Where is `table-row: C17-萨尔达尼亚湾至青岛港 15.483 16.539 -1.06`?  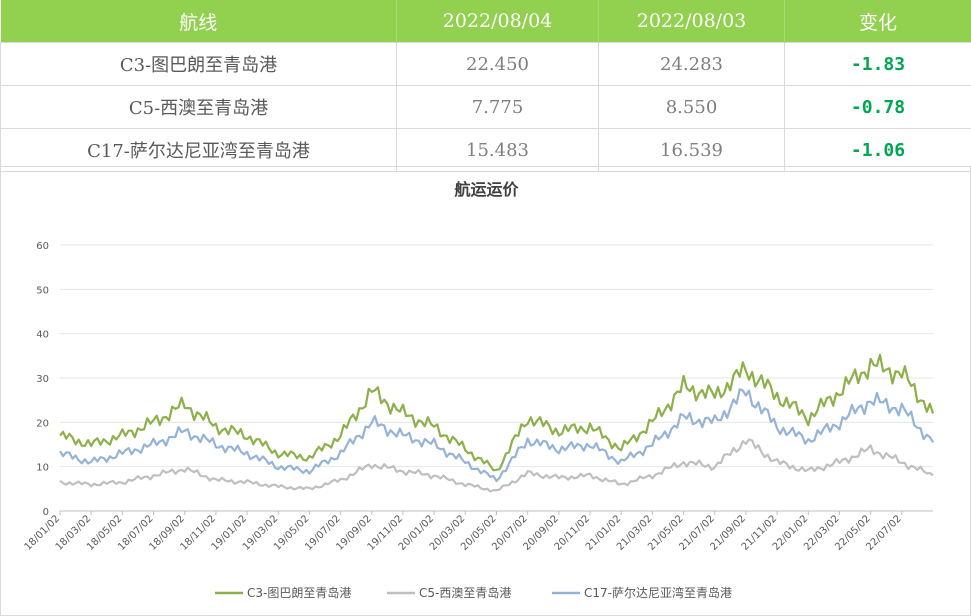 table-row: C17-萨尔达尼亚湾至青岛港 15.483 16.539 -1.06 is located at coordinates (485, 150).